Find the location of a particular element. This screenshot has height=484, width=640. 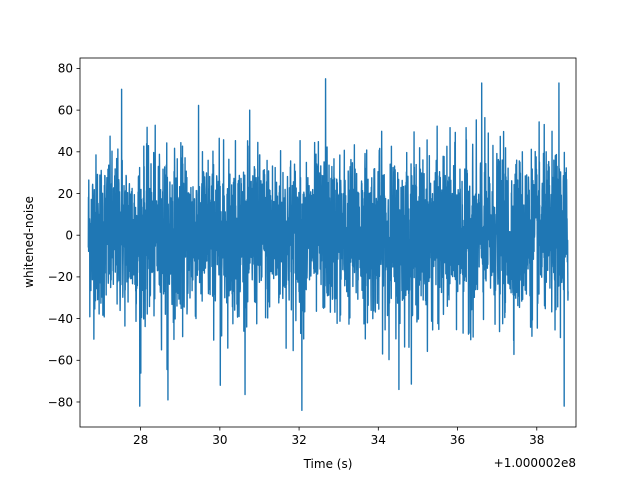

x-tick-label: 38 is located at coordinates (536, 440).